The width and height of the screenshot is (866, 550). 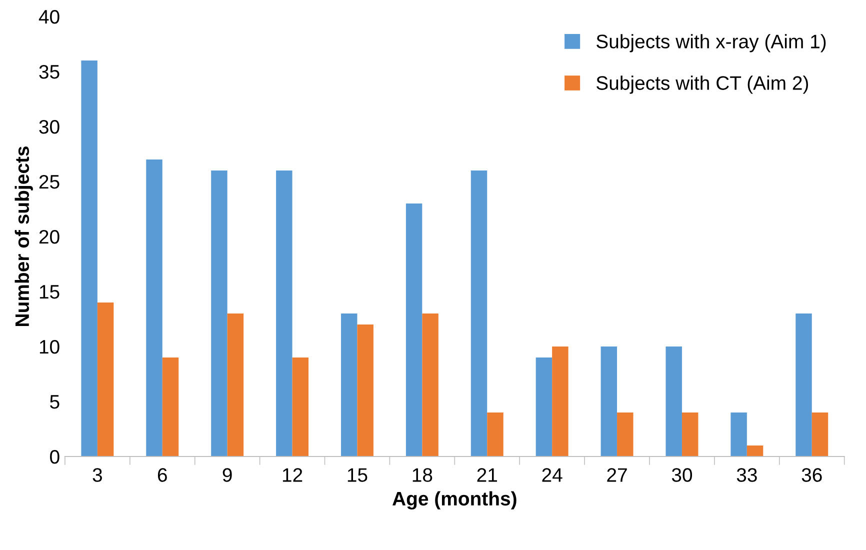 I want to click on x-axis-title: Age (months), so click(x=454, y=500).